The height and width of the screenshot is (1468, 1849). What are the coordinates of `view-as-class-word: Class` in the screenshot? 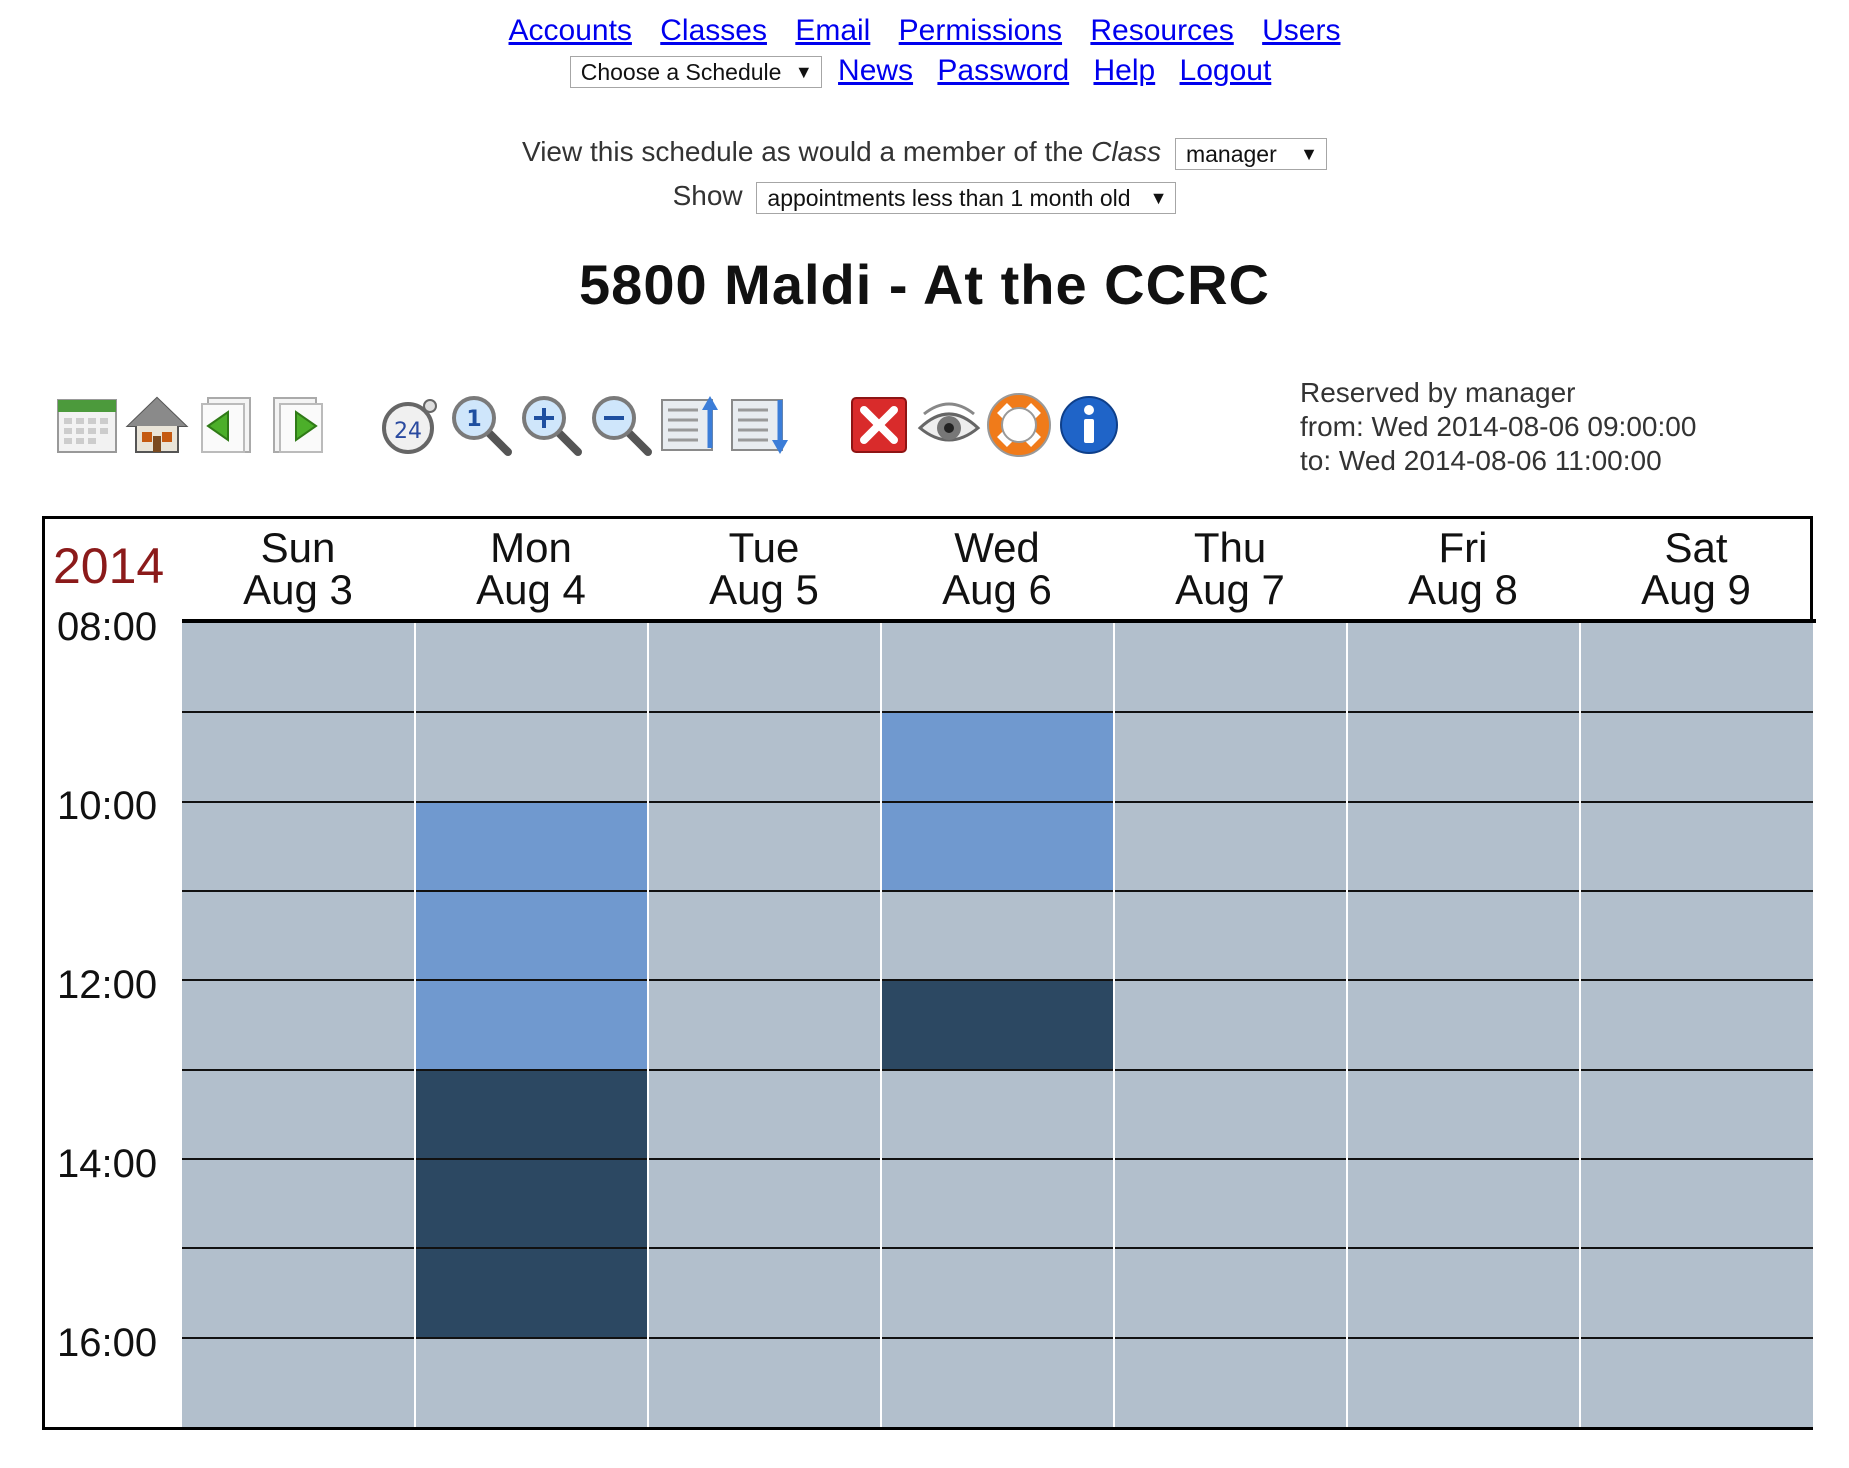 It's located at (1126, 151).